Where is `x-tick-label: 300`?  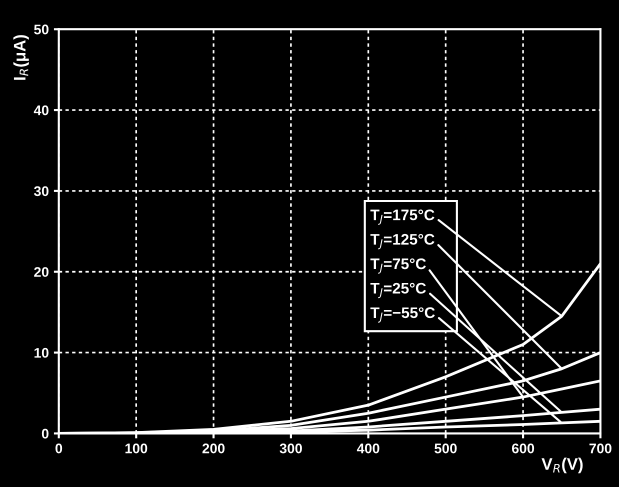
x-tick-label: 300 is located at coordinates (291, 449).